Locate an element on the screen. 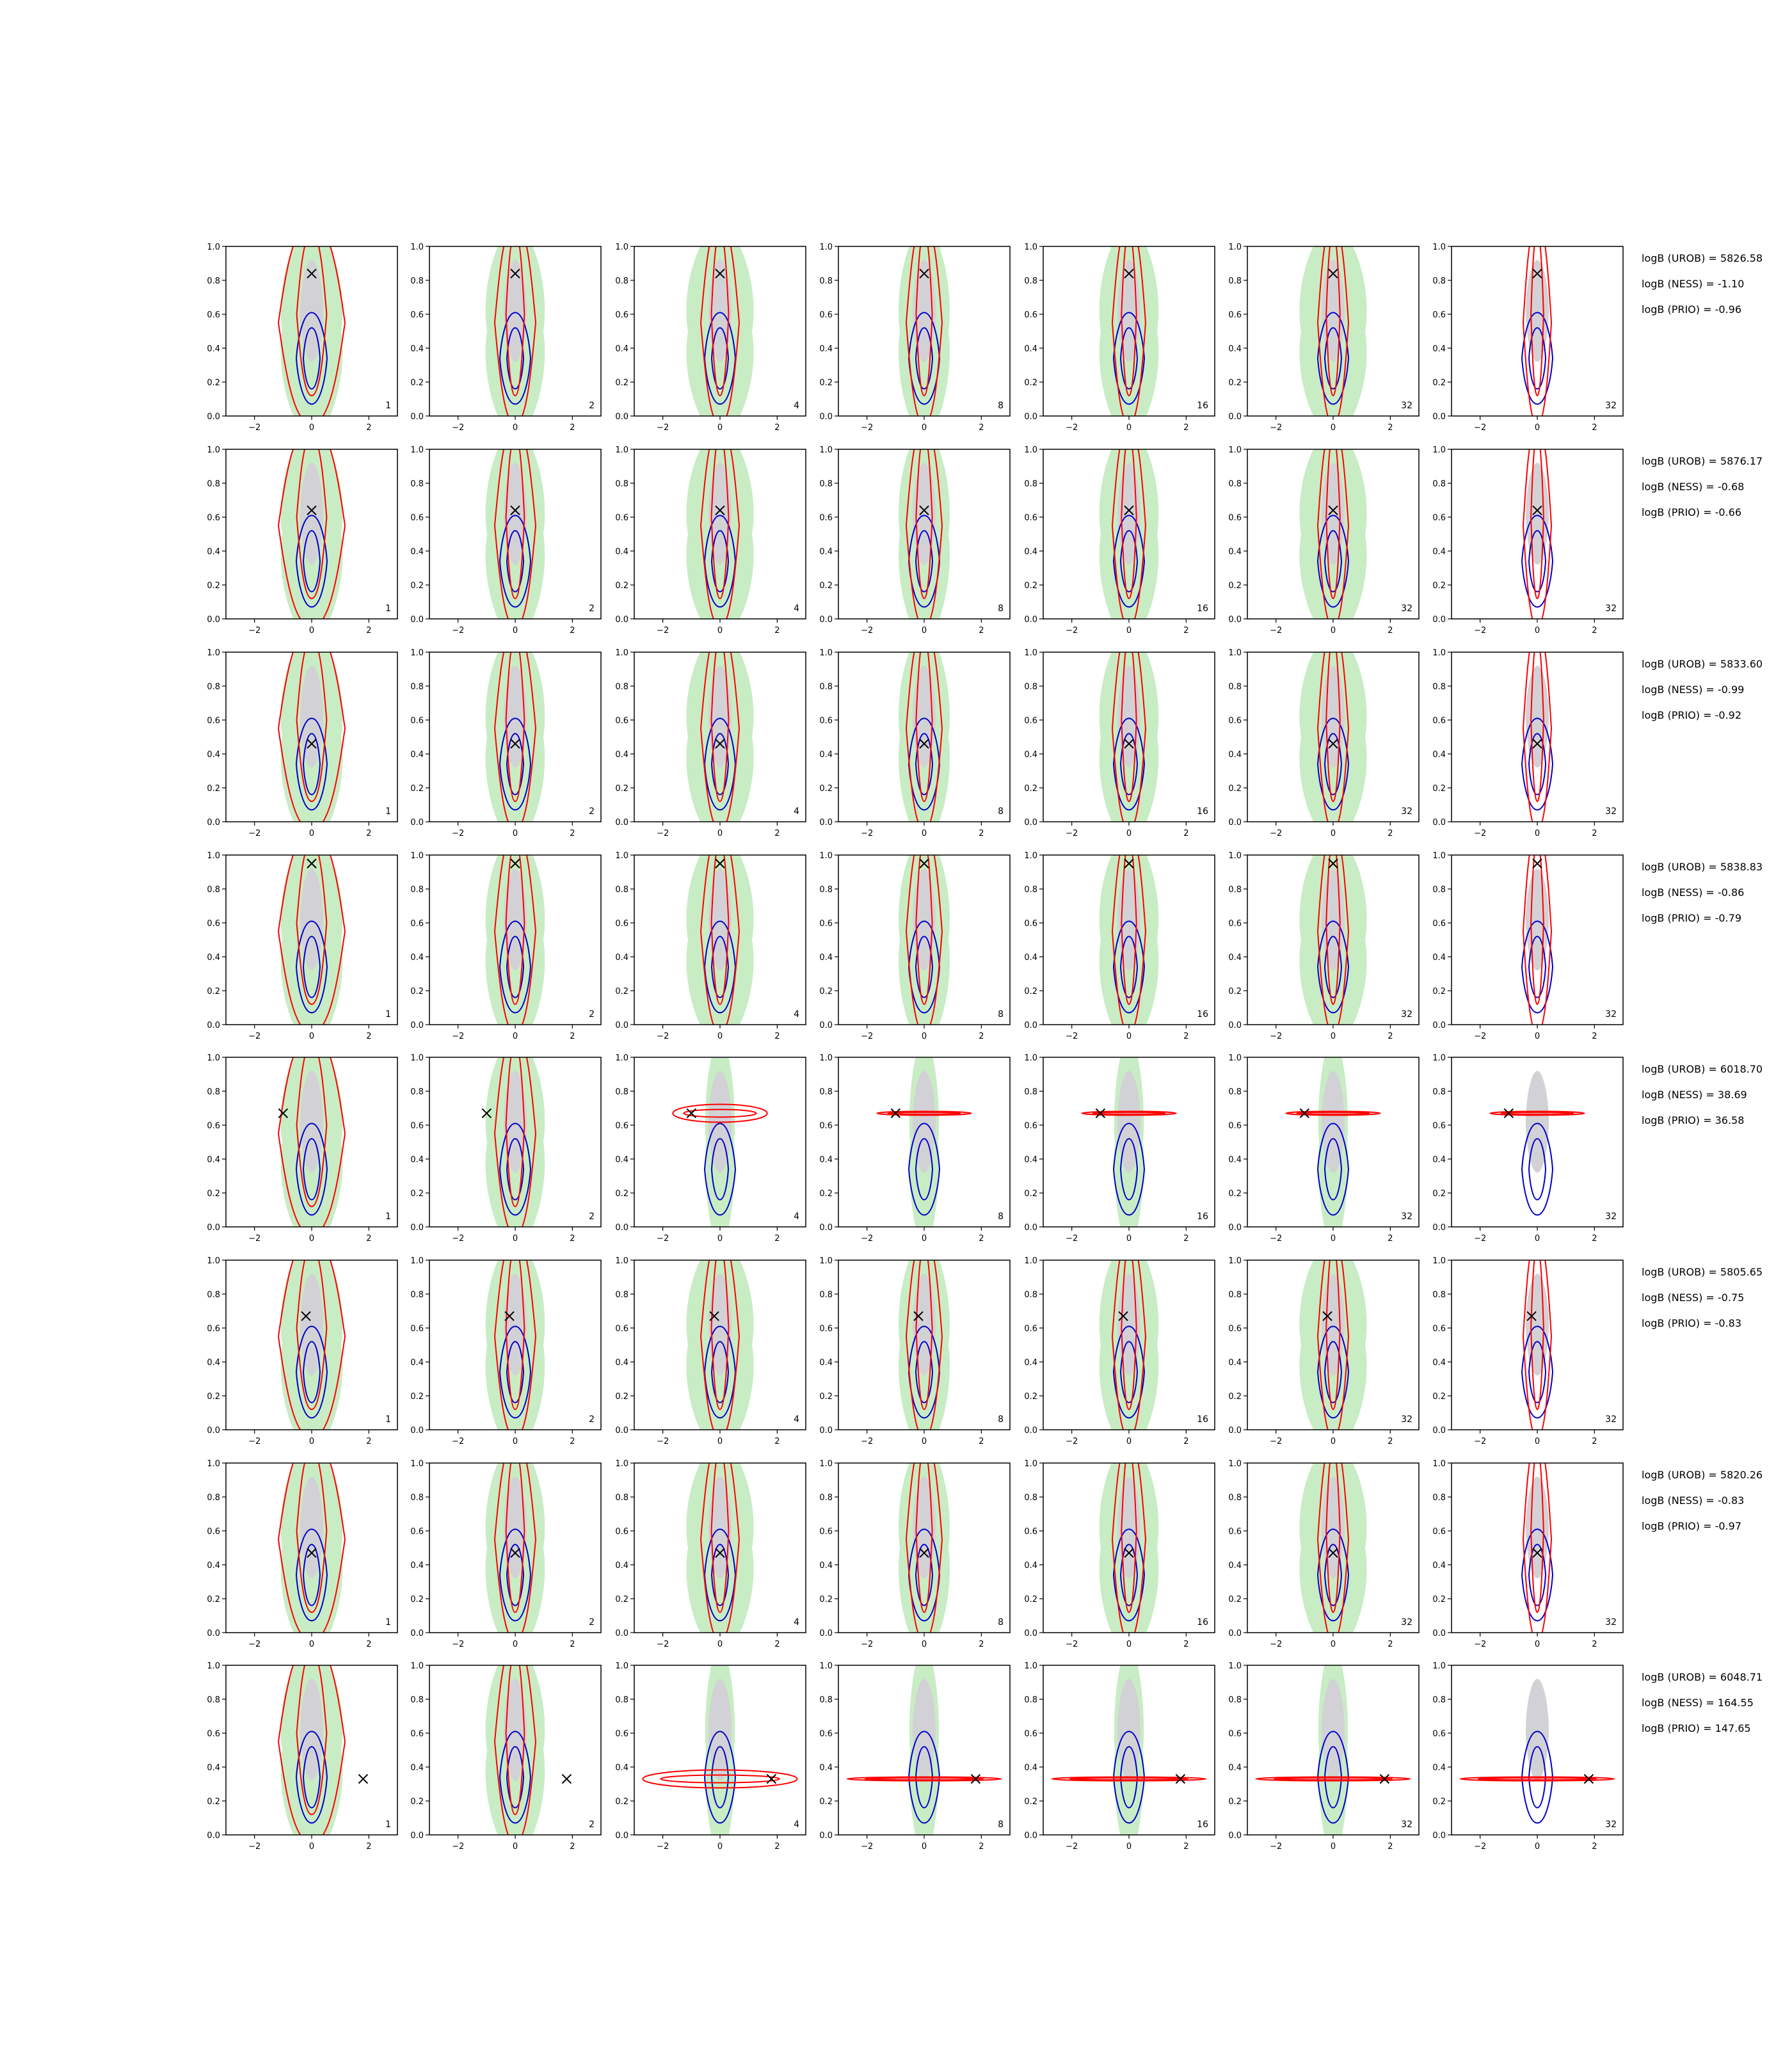 The height and width of the screenshot is (2048, 1792). logb-text: logB (NESS) = -1.10 is located at coordinates (1693, 284).